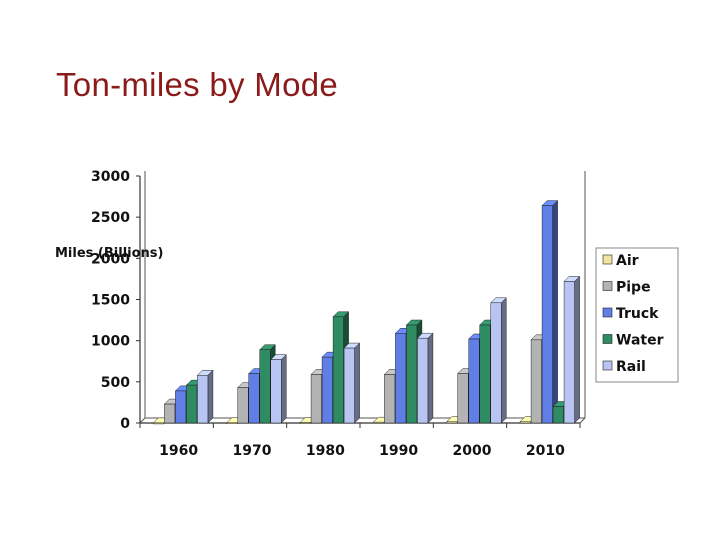  I want to click on legend-label: Rail, so click(631, 367).